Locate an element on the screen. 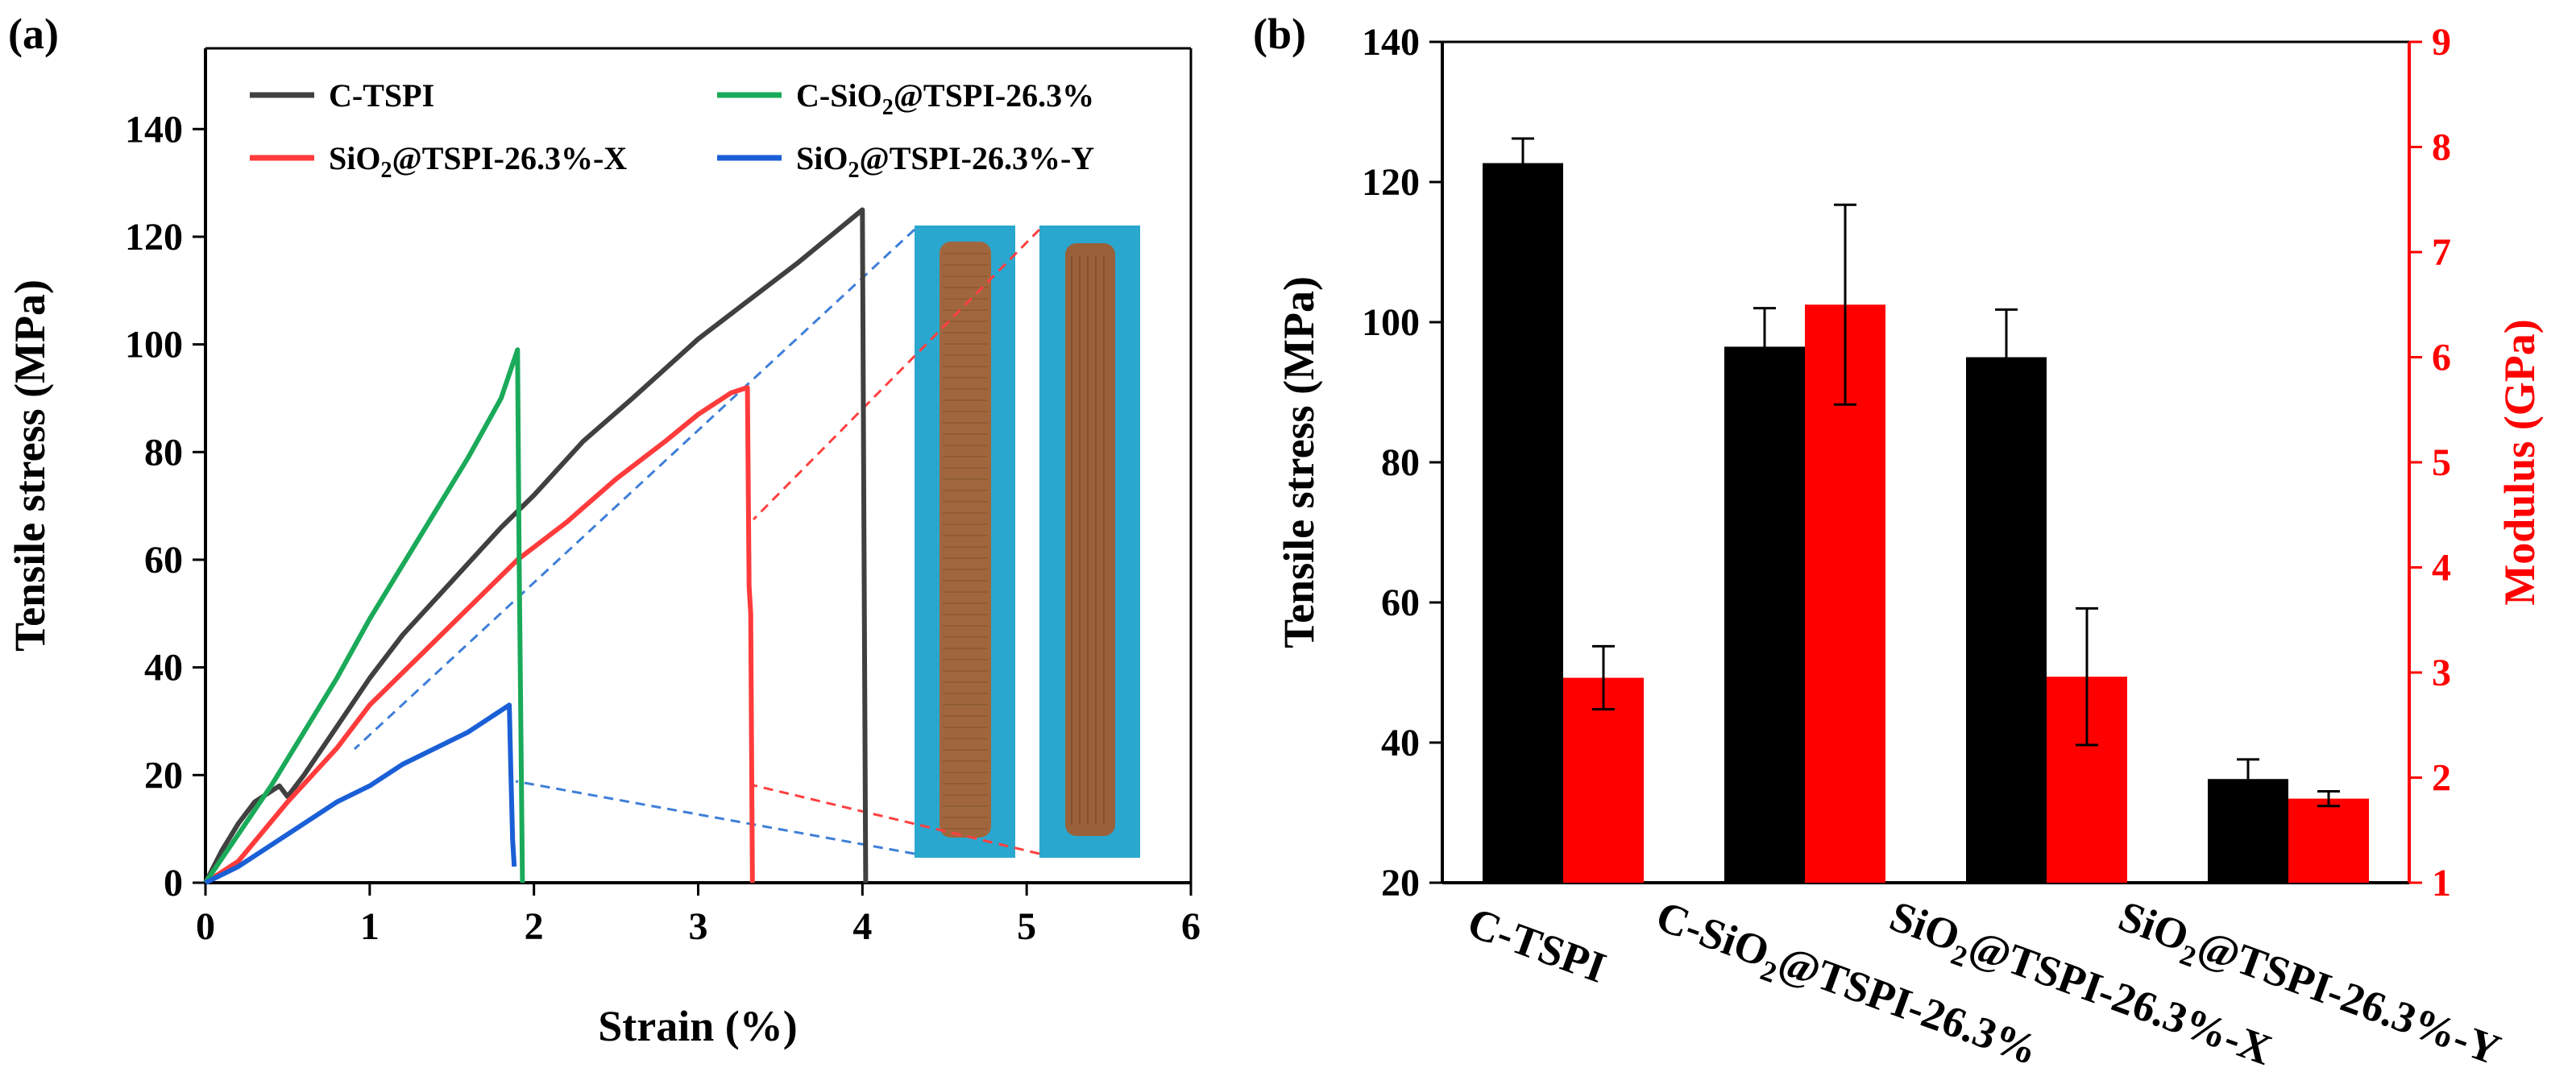  y-tick-label: 100 is located at coordinates (154, 345).